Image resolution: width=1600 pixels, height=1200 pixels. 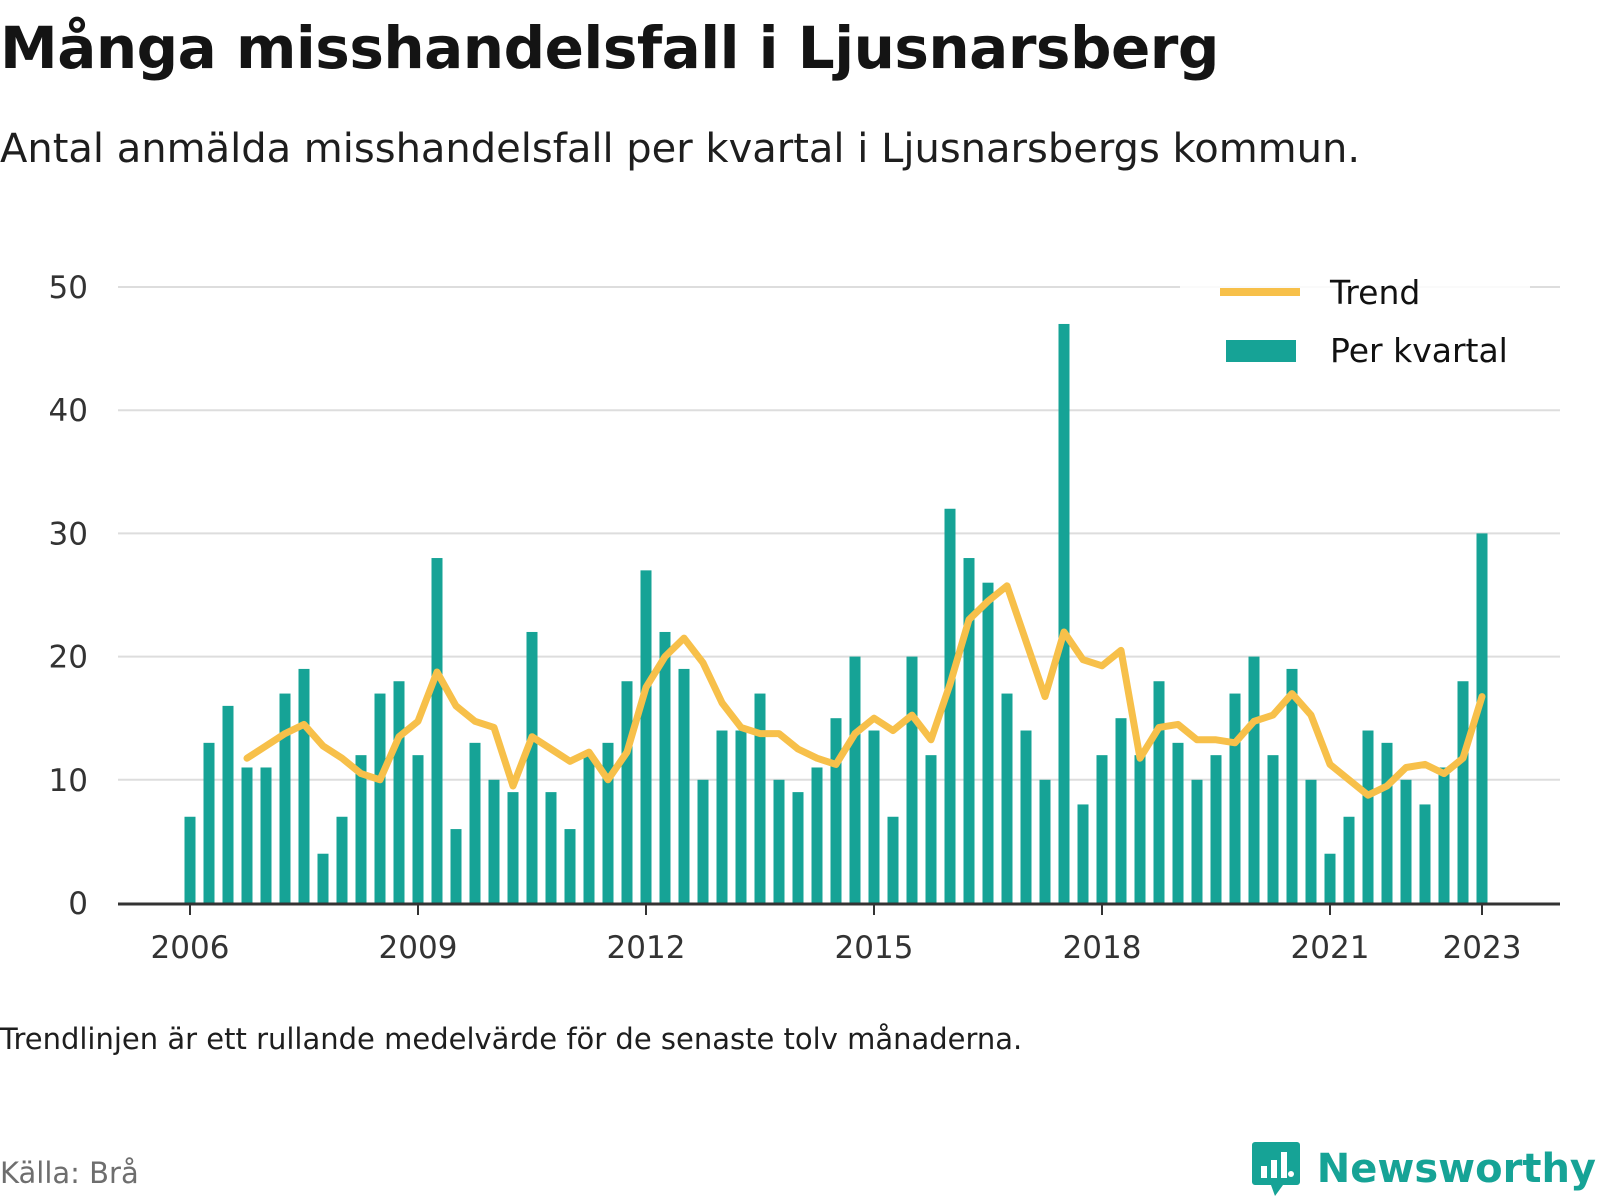 What do you see at coordinates (1419, 350) in the screenshot?
I see `legend-bar-label: Per kvartal` at bounding box center [1419, 350].